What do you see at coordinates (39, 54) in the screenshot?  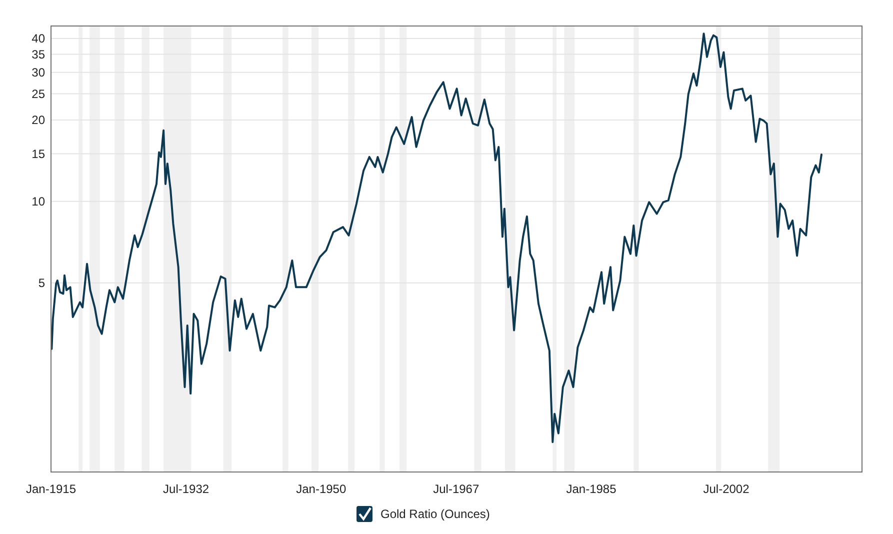 I see `y-tick-label: 35` at bounding box center [39, 54].